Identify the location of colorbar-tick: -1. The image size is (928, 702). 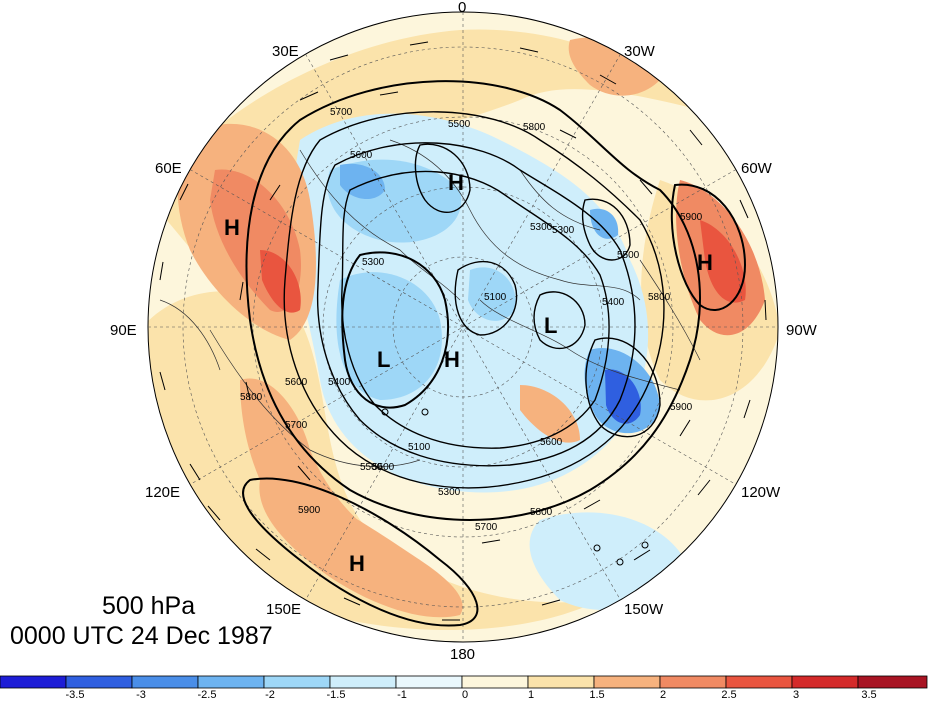
(402, 695).